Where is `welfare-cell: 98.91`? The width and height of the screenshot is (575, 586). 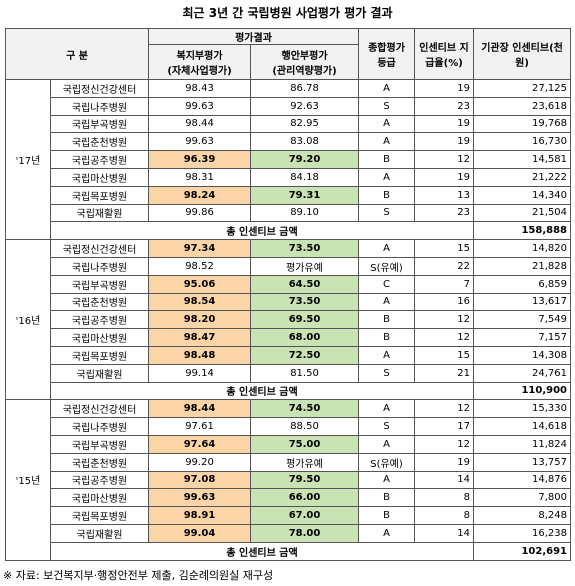
welfare-cell: 98.91 is located at coordinates (200, 515).